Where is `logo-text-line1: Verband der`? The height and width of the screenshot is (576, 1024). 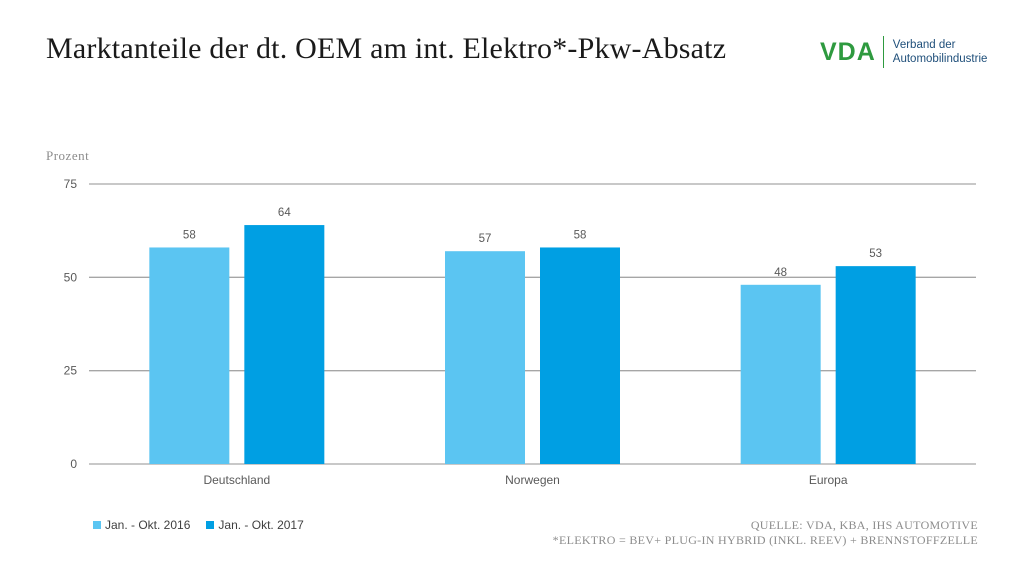 logo-text-line1: Verband der is located at coordinates (924, 45).